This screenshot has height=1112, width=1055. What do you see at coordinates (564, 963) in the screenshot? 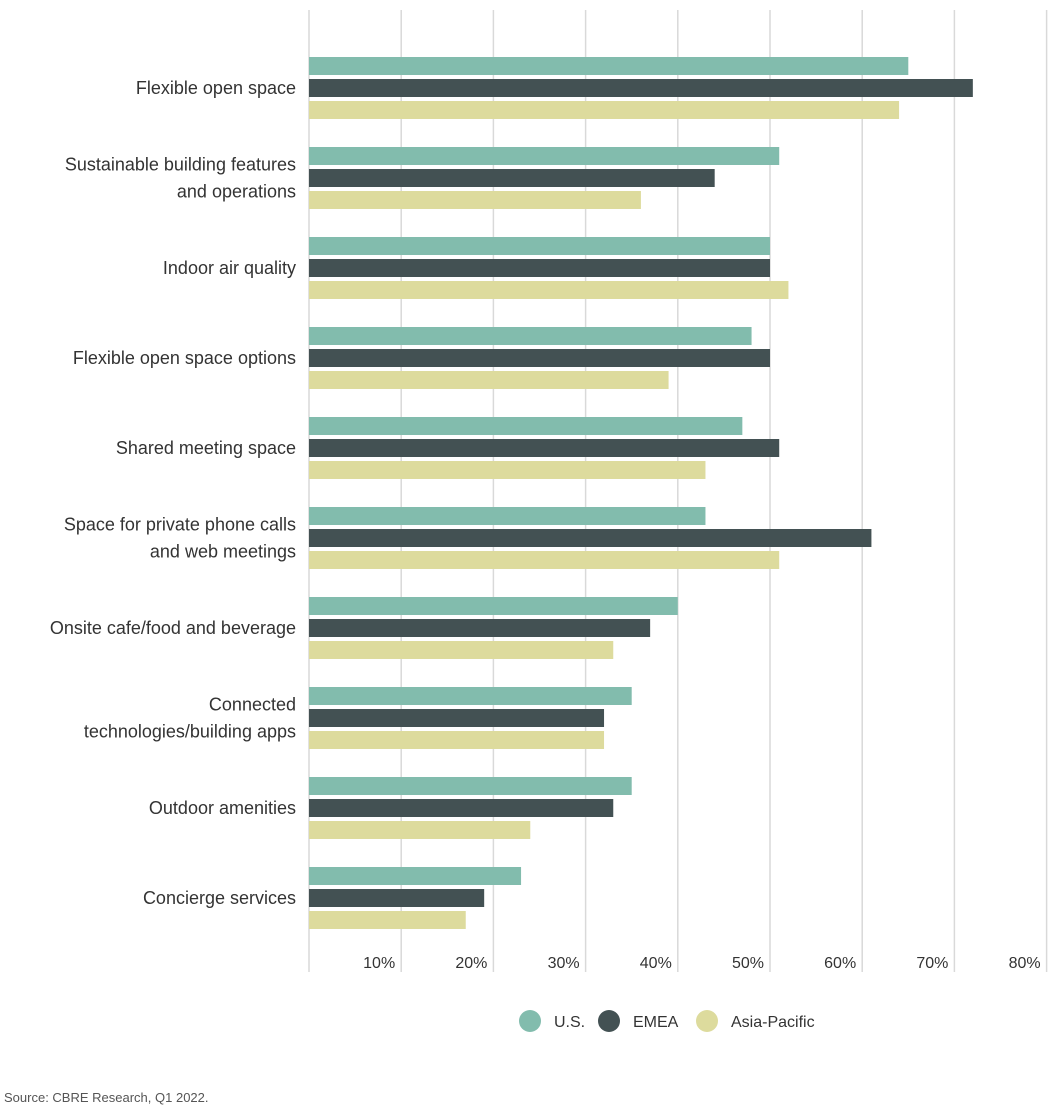
I see `x-tick-label: 30%` at bounding box center [564, 963].